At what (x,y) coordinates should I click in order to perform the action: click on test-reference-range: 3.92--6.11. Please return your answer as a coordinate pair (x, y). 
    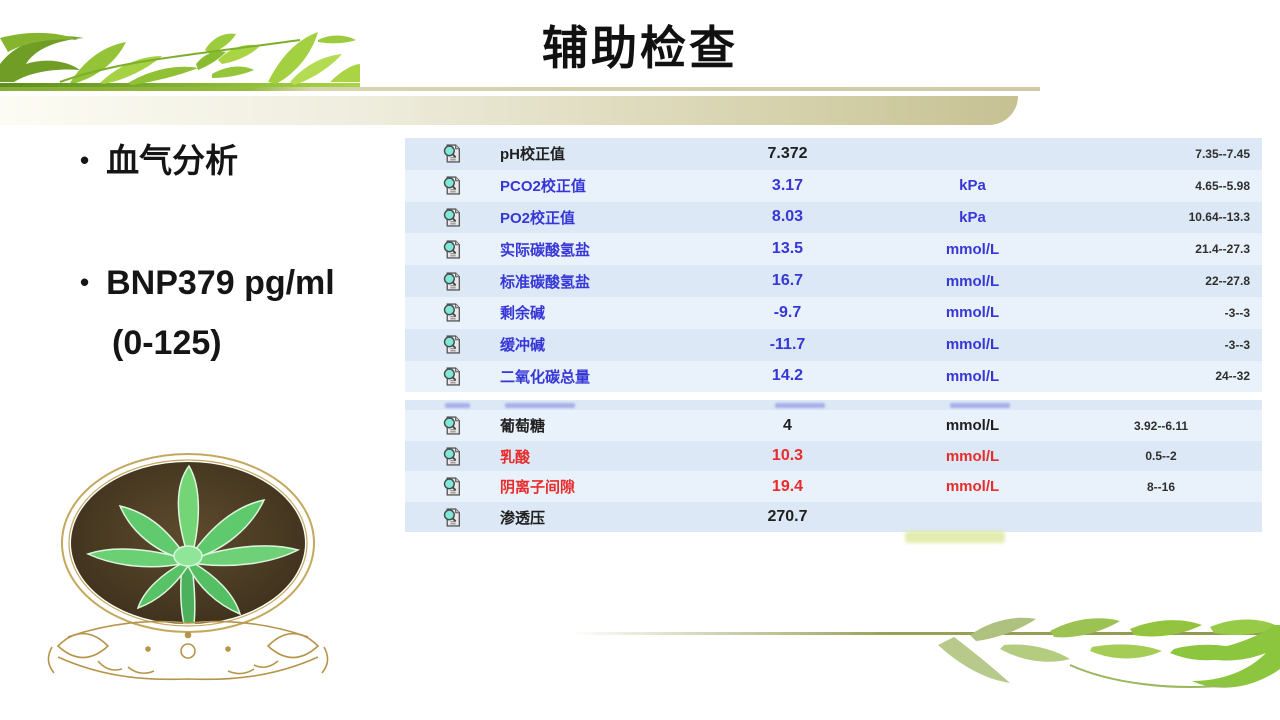
    Looking at the image, I should click on (1161, 425).